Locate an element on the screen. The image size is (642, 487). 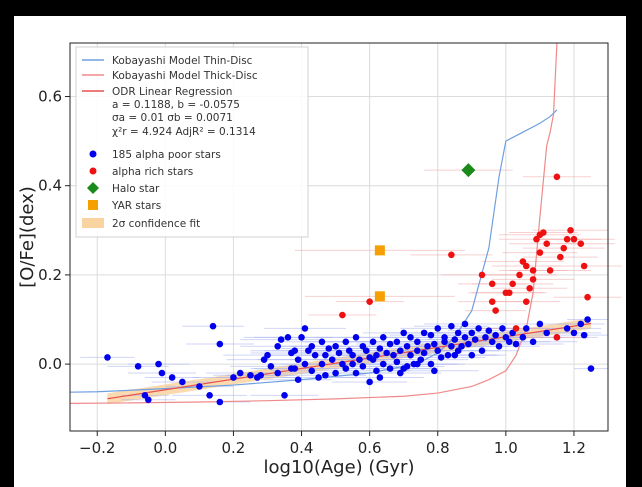
halo-star-point is located at coordinates (468, 170).